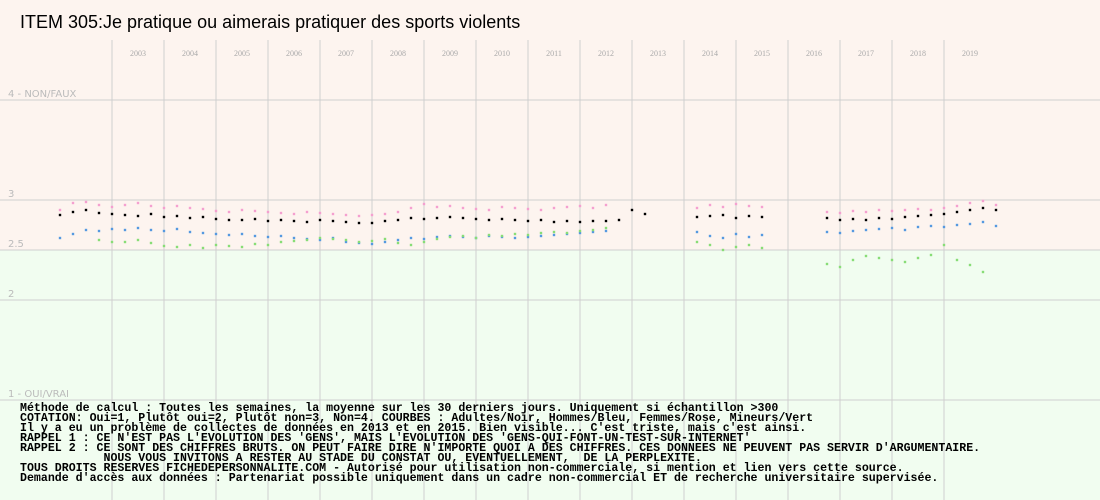 This screenshot has width=1100, height=500. What do you see at coordinates (918, 53) in the screenshot?
I see `x-tick-label: 2018` at bounding box center [918, 53].